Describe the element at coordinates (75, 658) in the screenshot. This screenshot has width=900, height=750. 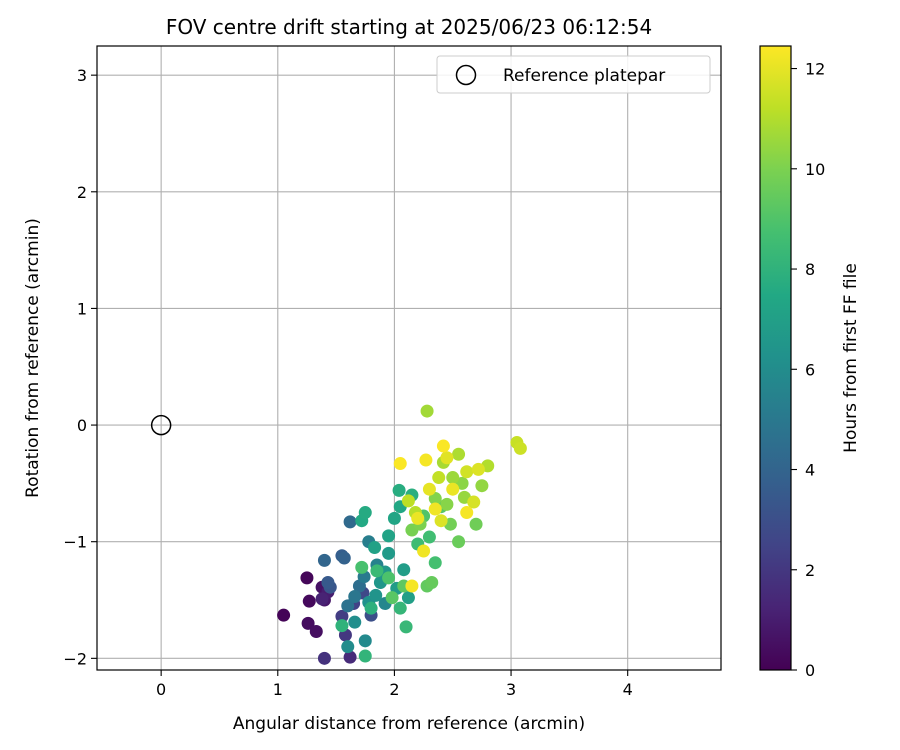
I see `y-tick-label: −2` at that location.